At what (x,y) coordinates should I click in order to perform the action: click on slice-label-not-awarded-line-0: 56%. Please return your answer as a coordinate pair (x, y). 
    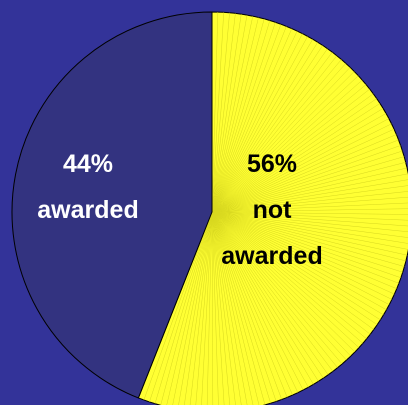
    Looking at the image, I should click on (272, 164).